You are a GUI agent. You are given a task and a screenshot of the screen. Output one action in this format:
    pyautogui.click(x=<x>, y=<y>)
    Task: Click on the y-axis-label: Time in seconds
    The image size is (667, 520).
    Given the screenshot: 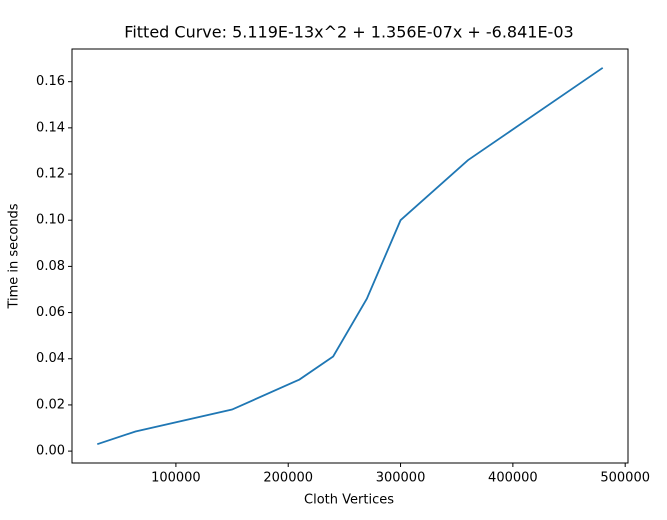 What is the action you would take?
    pyautogui.click(x=14, y=256)
    